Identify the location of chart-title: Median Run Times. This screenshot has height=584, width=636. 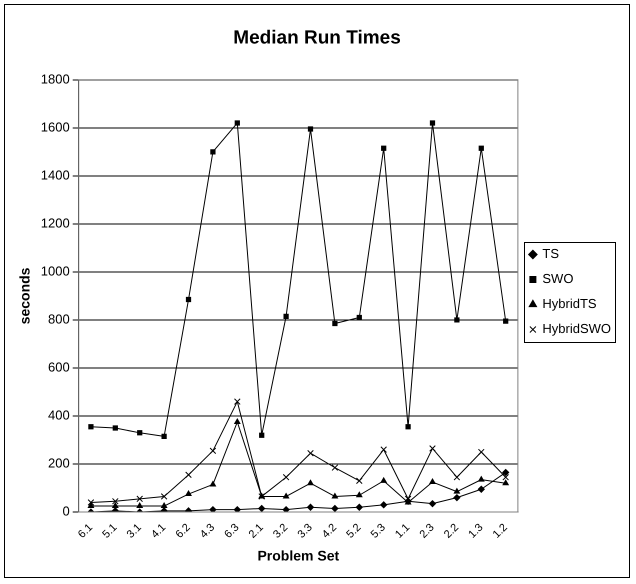
(317, 38).